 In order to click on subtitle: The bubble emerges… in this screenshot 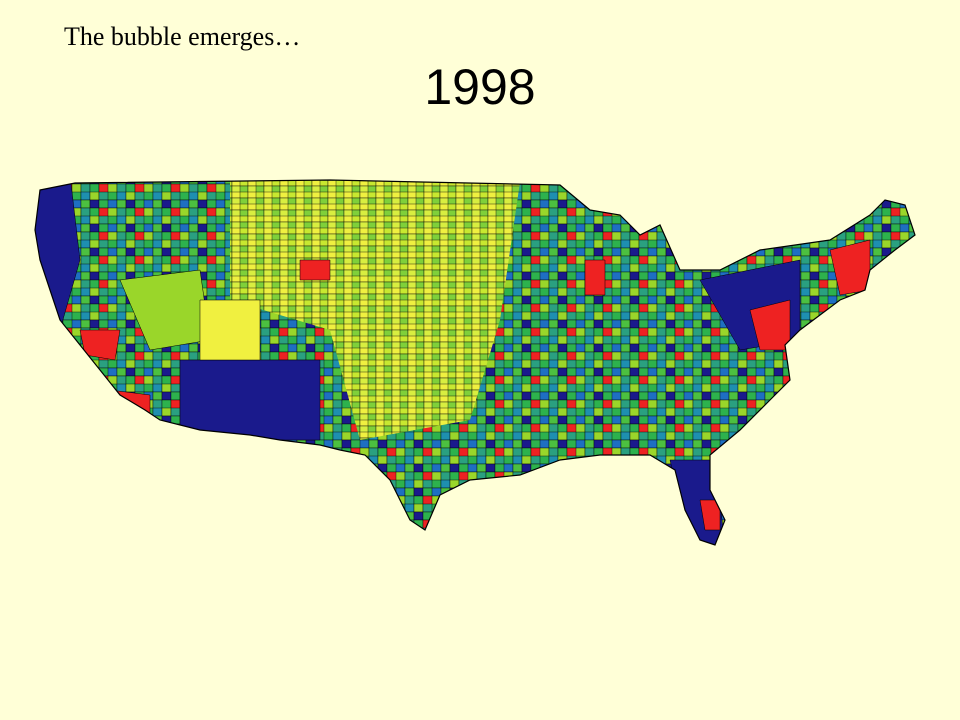, I will do `click(182, 36)`.